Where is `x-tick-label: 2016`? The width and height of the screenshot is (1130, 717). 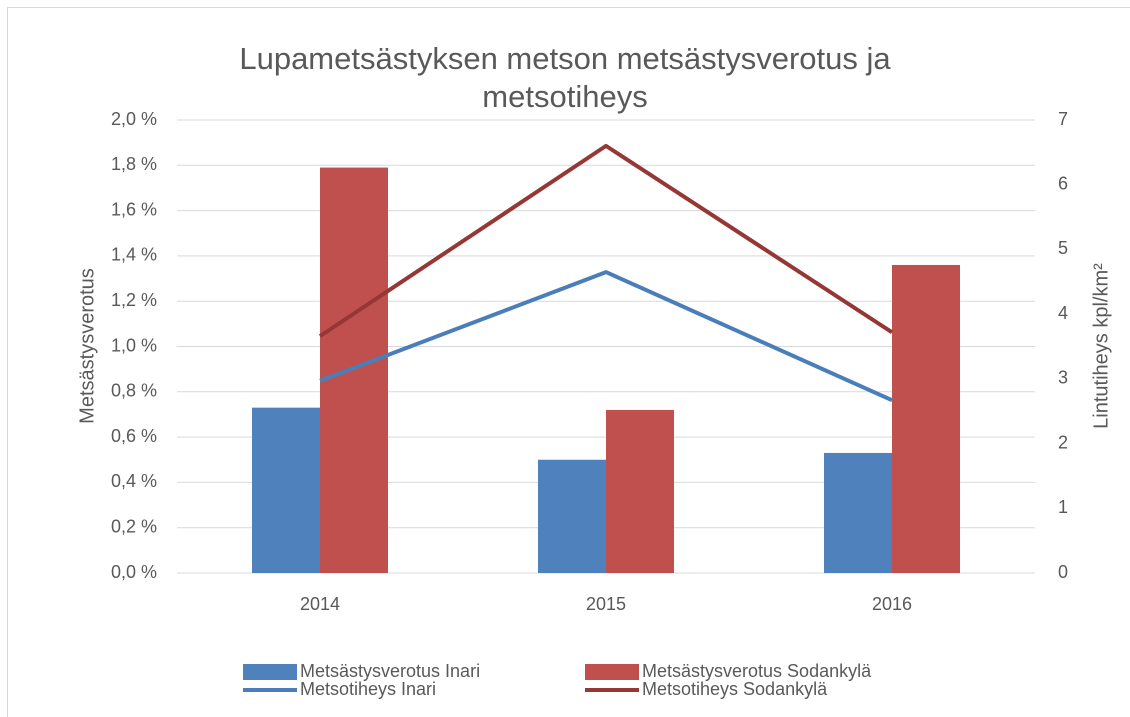
x-tick-label: 2016 is located at coordinates (892, 604).